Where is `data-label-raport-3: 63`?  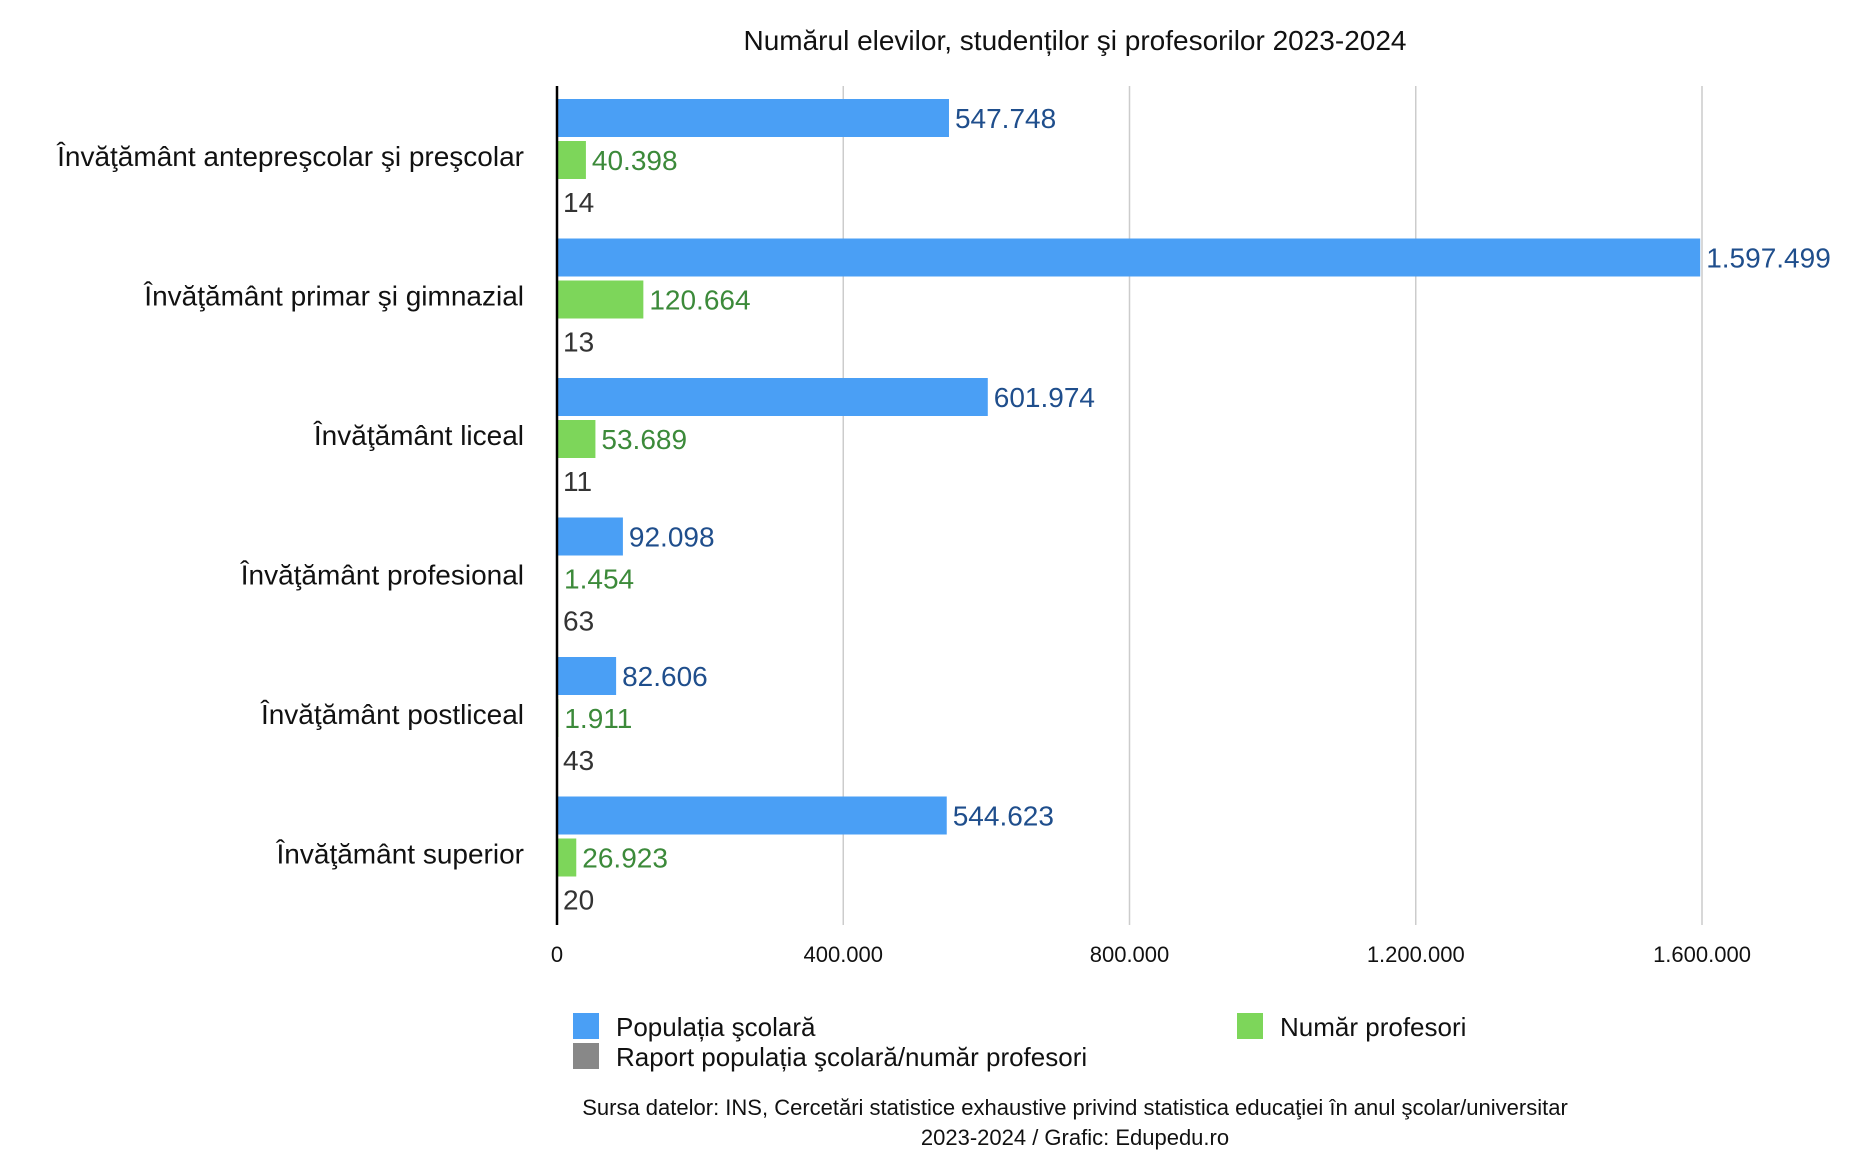
data-label-raport-3: 63 is located at coordinates (578, 621).